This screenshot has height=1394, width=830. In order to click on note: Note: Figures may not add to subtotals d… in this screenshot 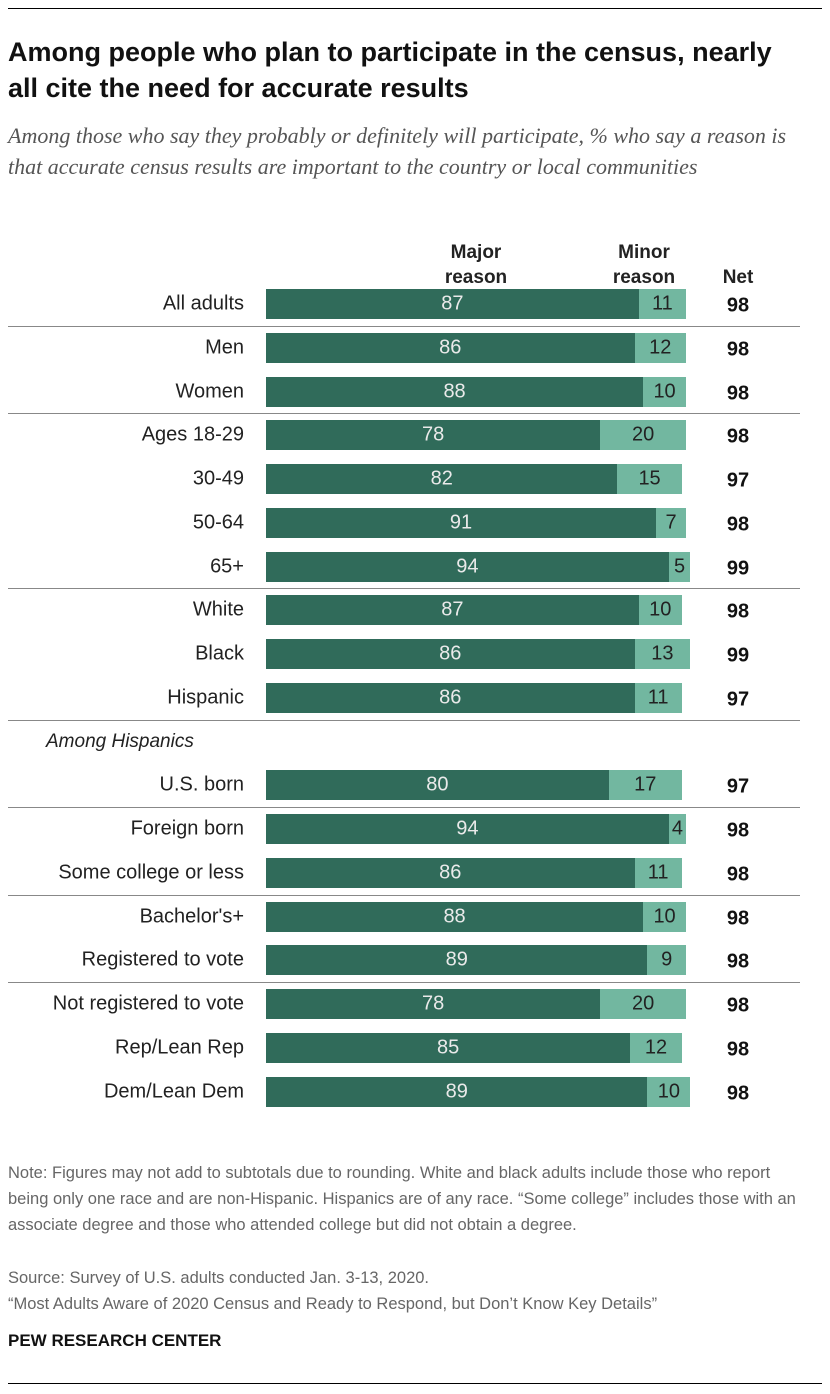, I will do `click(402, 1199)`.